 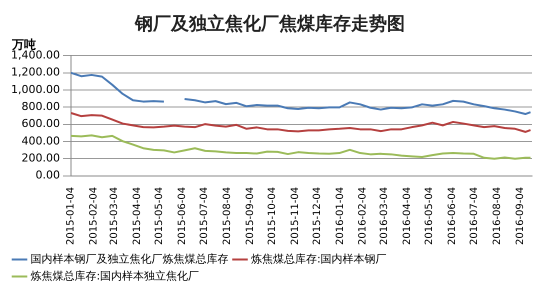 I want to click on x-tick-label: 2015-07-04, so click(x=204, y=216).